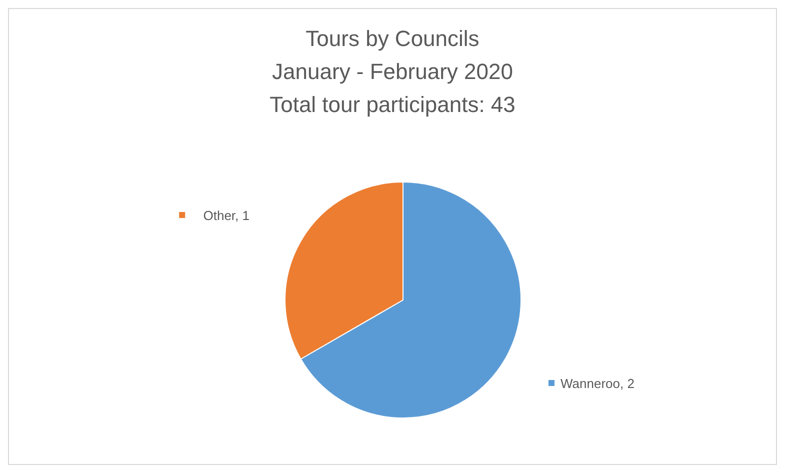 This screenshot has width=785, height=473. Describe the element at coordinates (226, 215) in the screenshot. I see `legend-label: Other, 1` at that location.